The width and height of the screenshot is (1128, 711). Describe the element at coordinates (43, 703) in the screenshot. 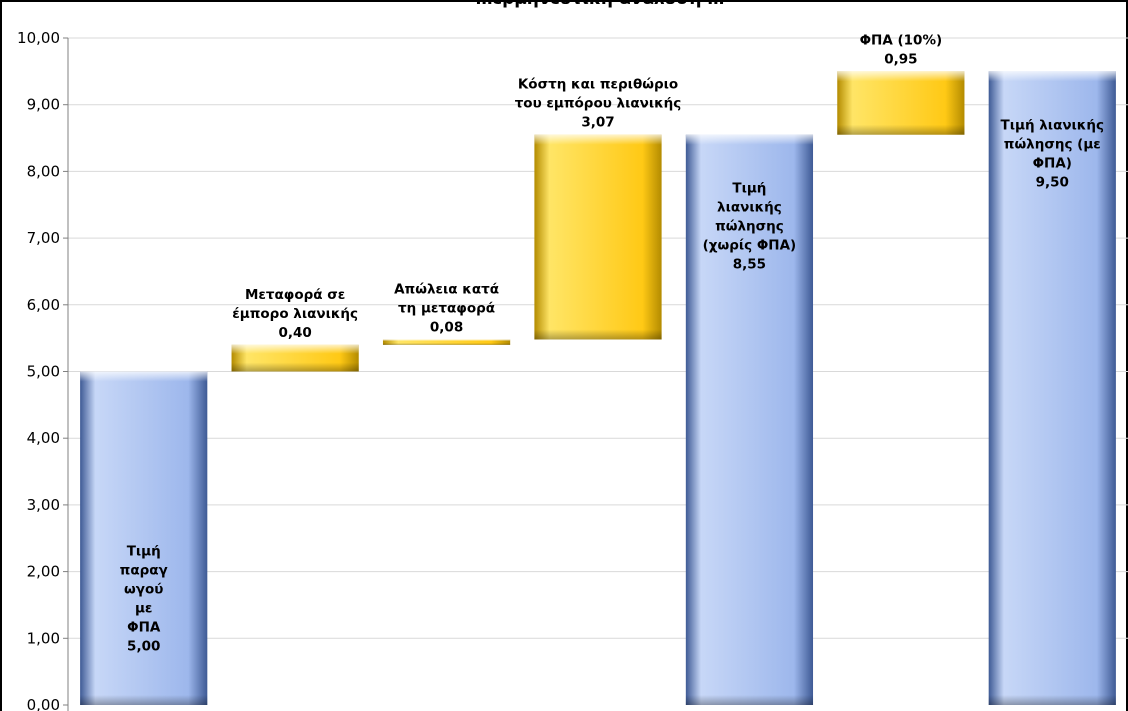

I see `y-tick-label: 0,00` at that location.